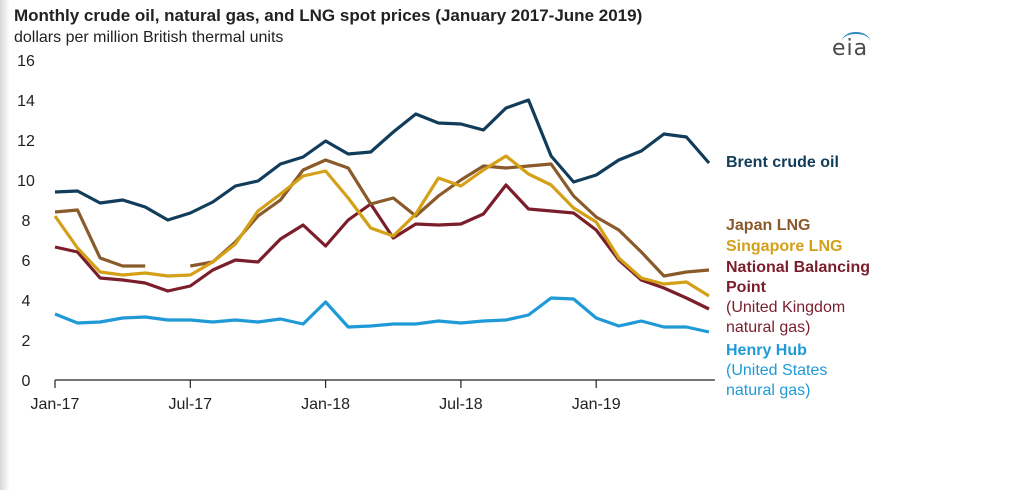 This screenshot has width=1024, height=490. Describe the element at coordinates (26, 181) in the screenshot. I see `y-tick-label: 10` at that location.